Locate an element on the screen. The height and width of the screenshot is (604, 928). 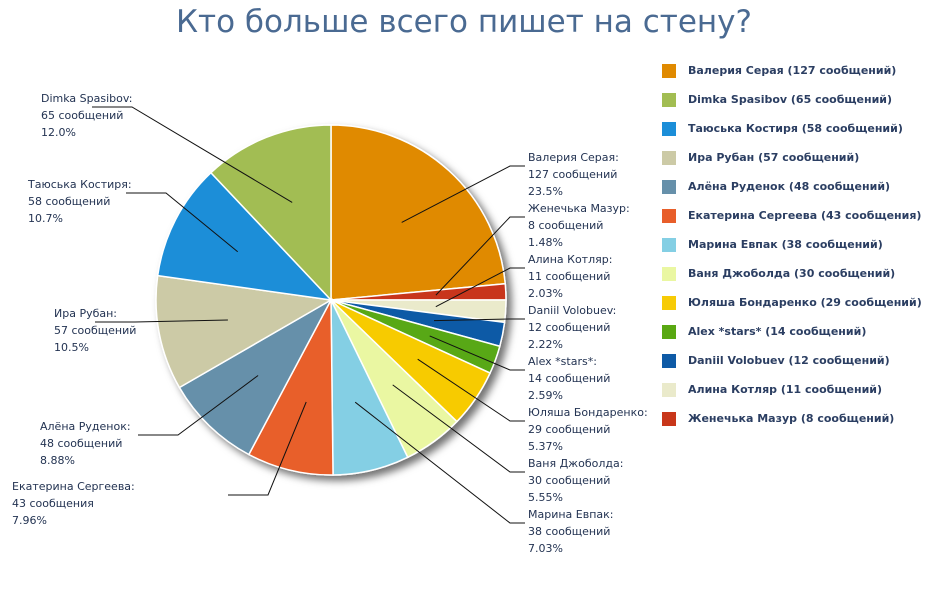
legend-item: Женечька Мазур (8 сообщений) is located at coordinates (793, 423).